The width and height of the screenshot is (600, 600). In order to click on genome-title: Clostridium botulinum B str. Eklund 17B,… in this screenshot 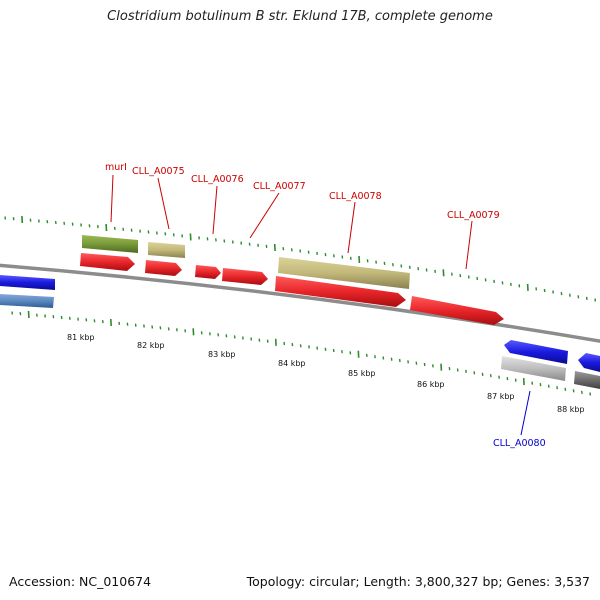, I will do `click(300, 16)`.